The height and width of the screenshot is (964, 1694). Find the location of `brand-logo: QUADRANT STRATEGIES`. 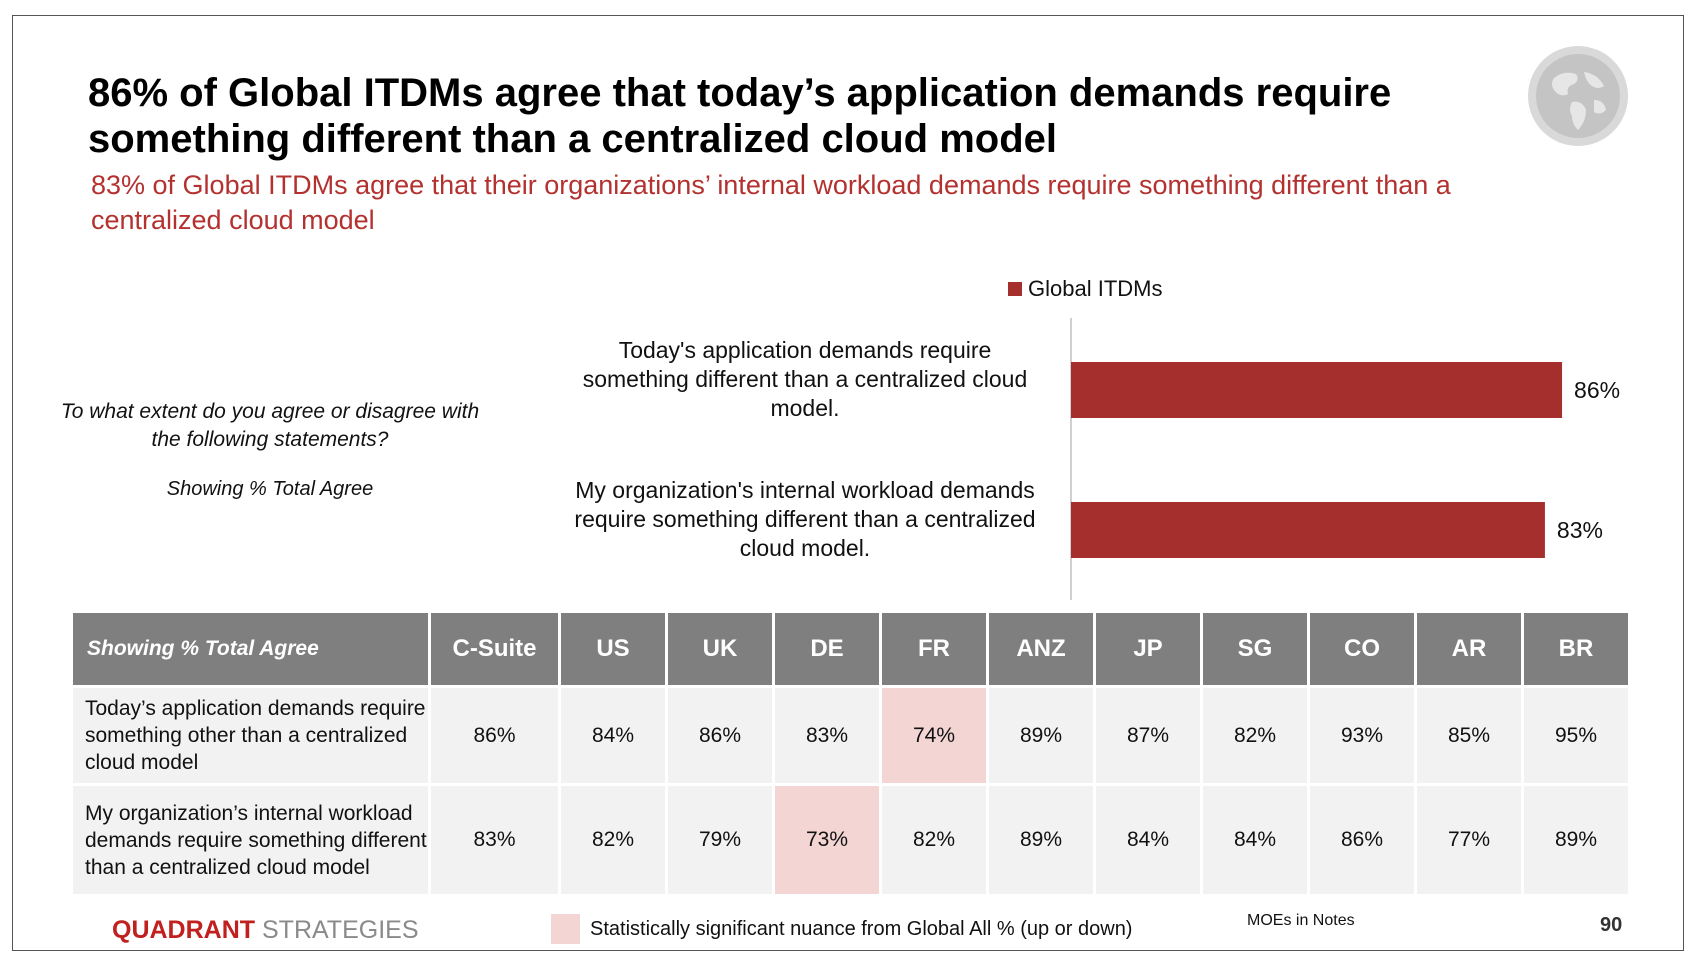

brand-logo: QUADRANT STRATEGIES is located at coordinates (265, 930).